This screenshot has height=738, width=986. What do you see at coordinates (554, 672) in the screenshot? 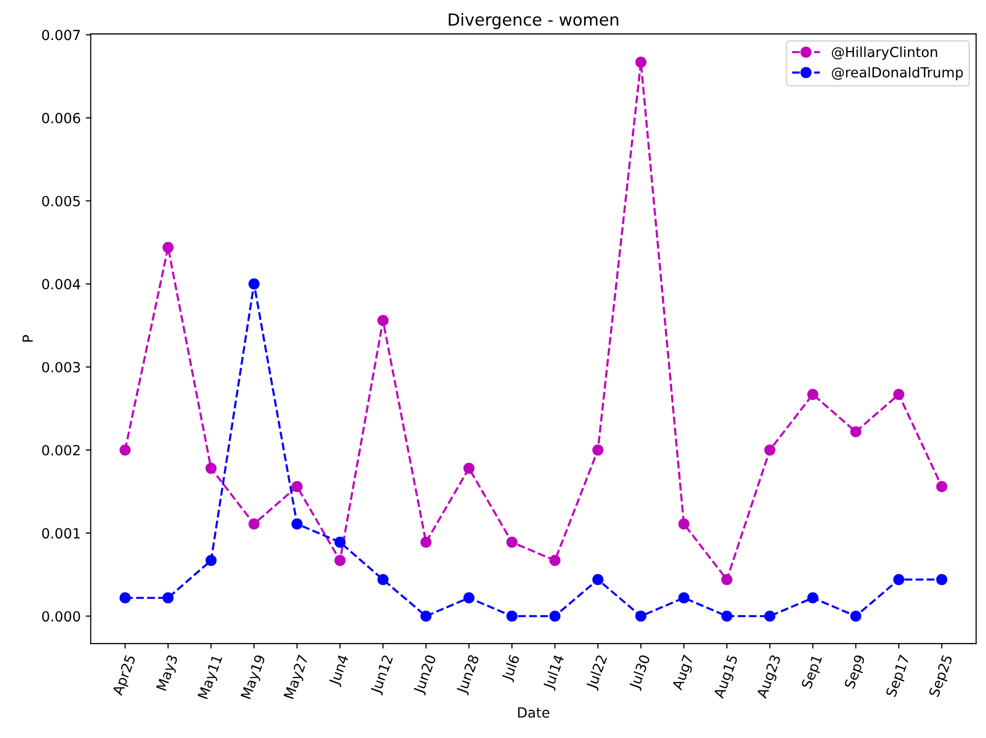
I see `x-tick-label: Jul14` at bounding box center [554, 672].